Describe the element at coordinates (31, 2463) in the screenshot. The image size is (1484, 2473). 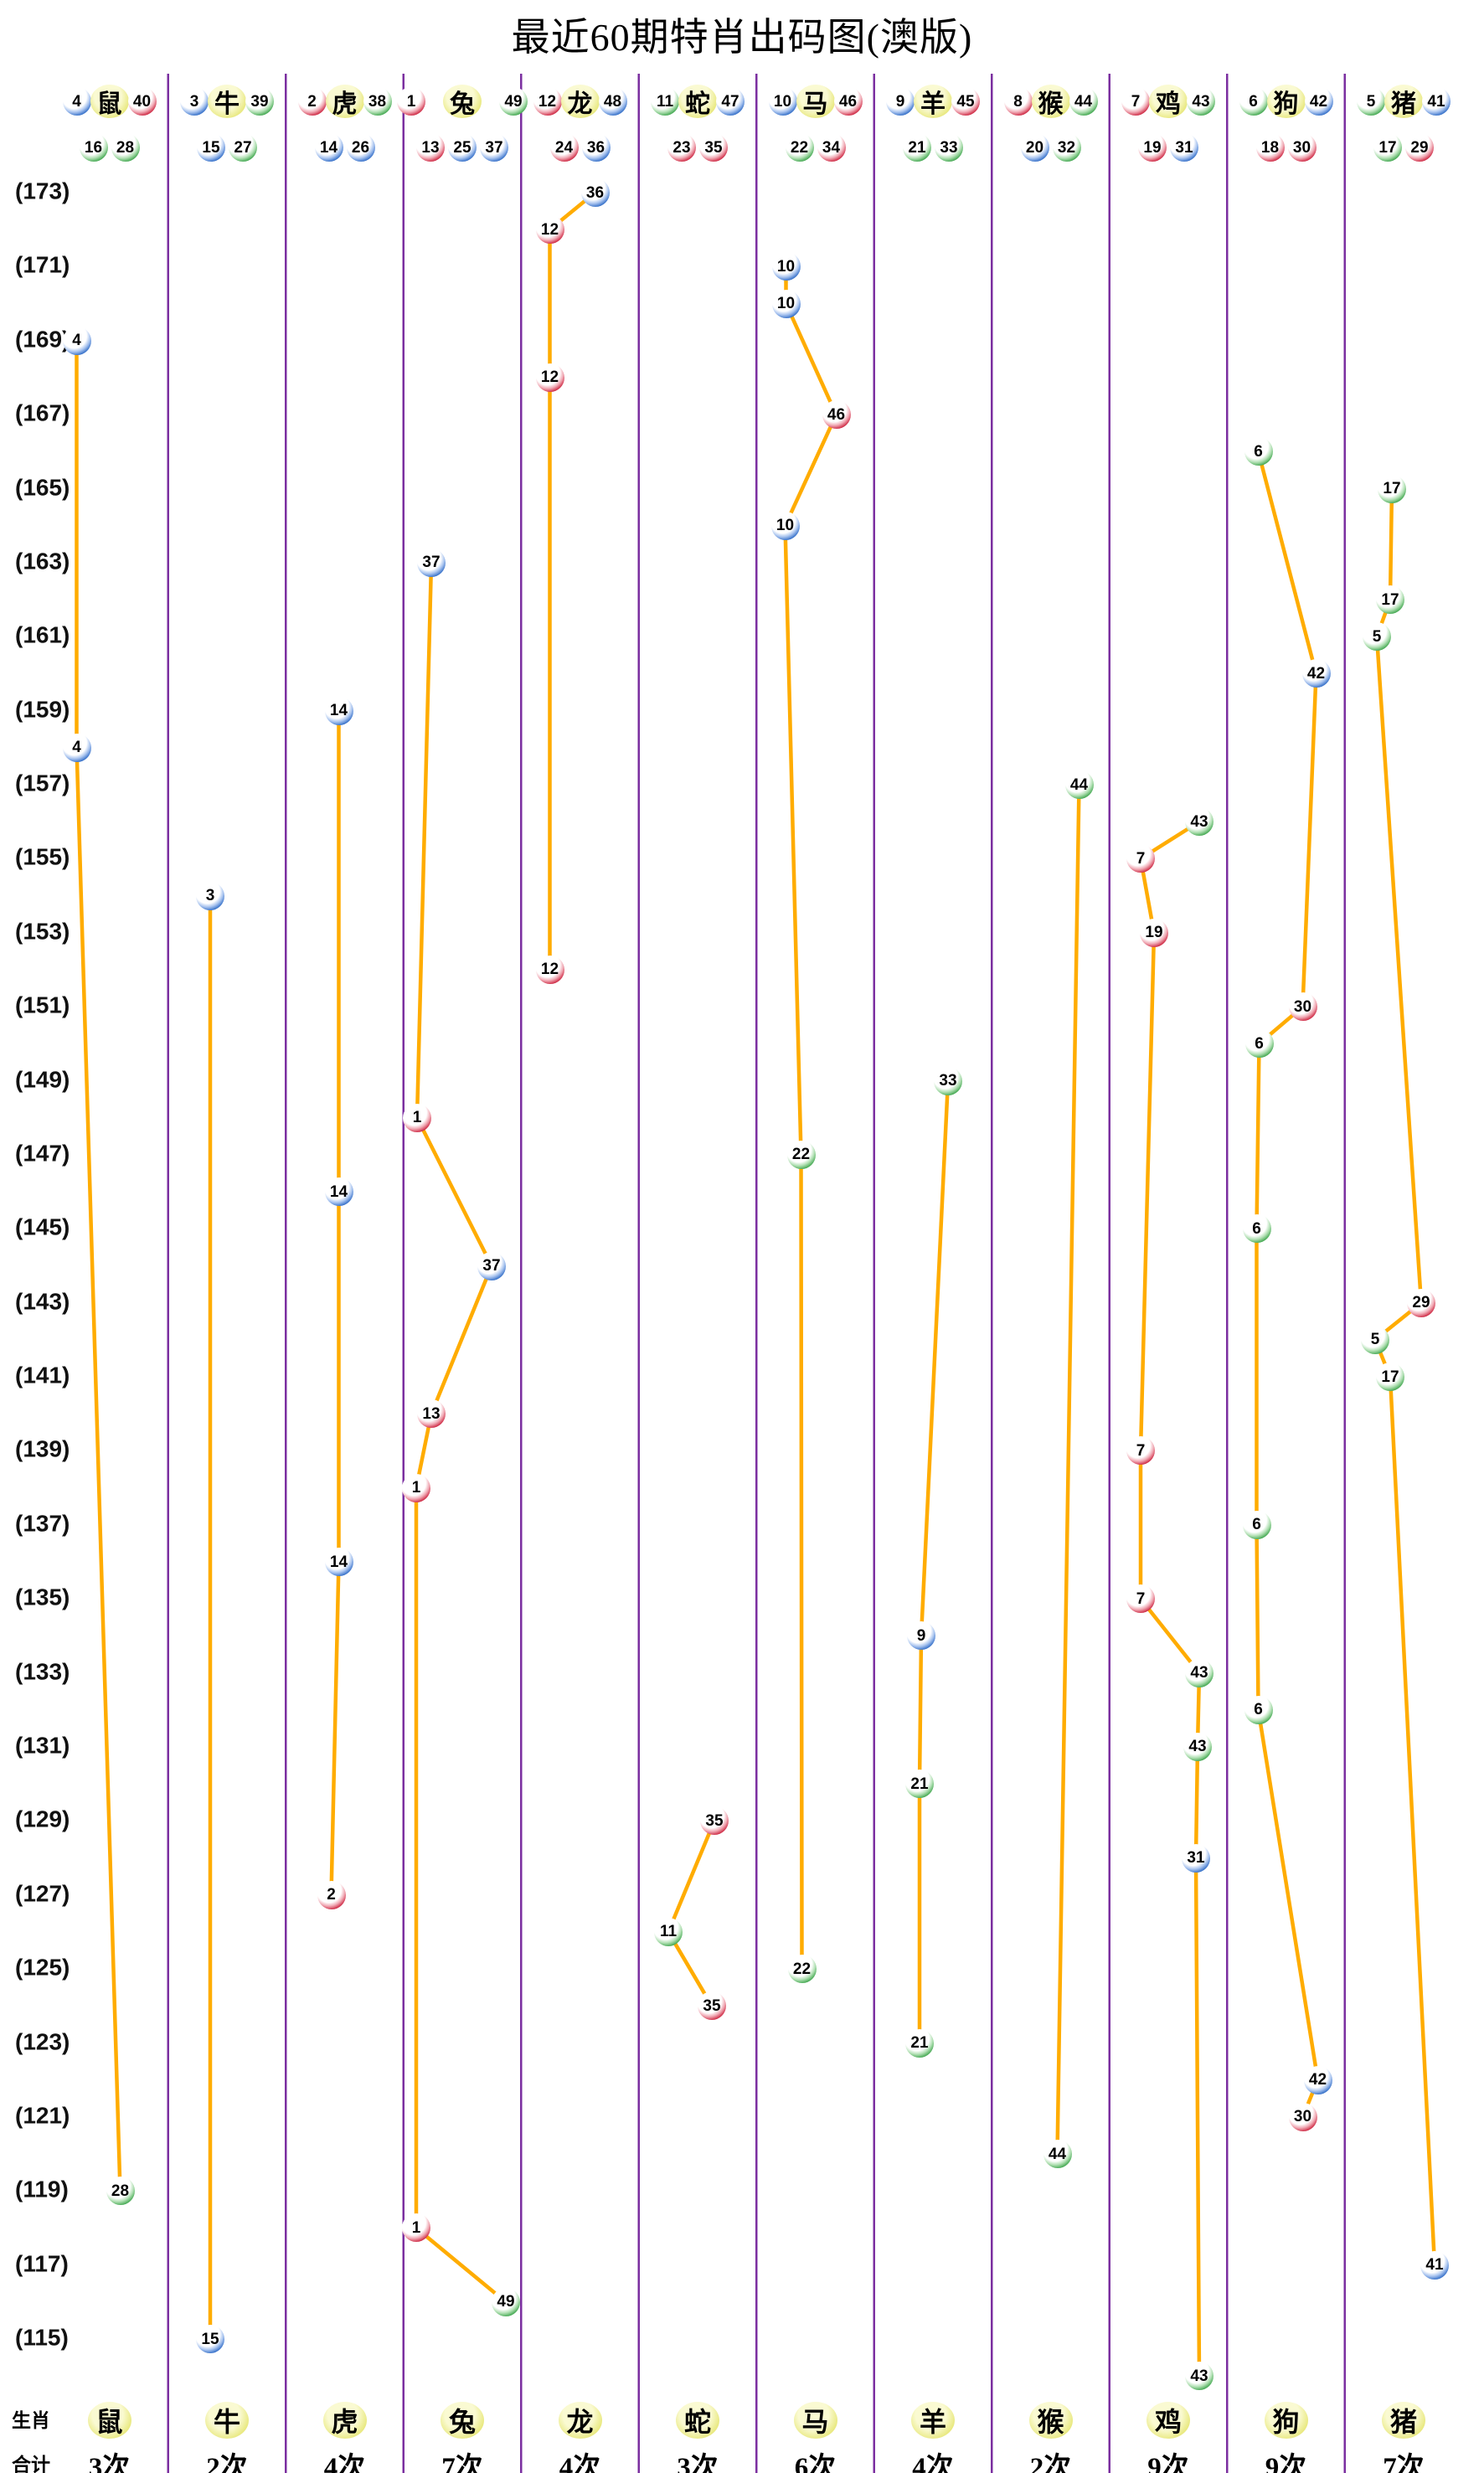
I see `row-label-total: 合计` at that location.